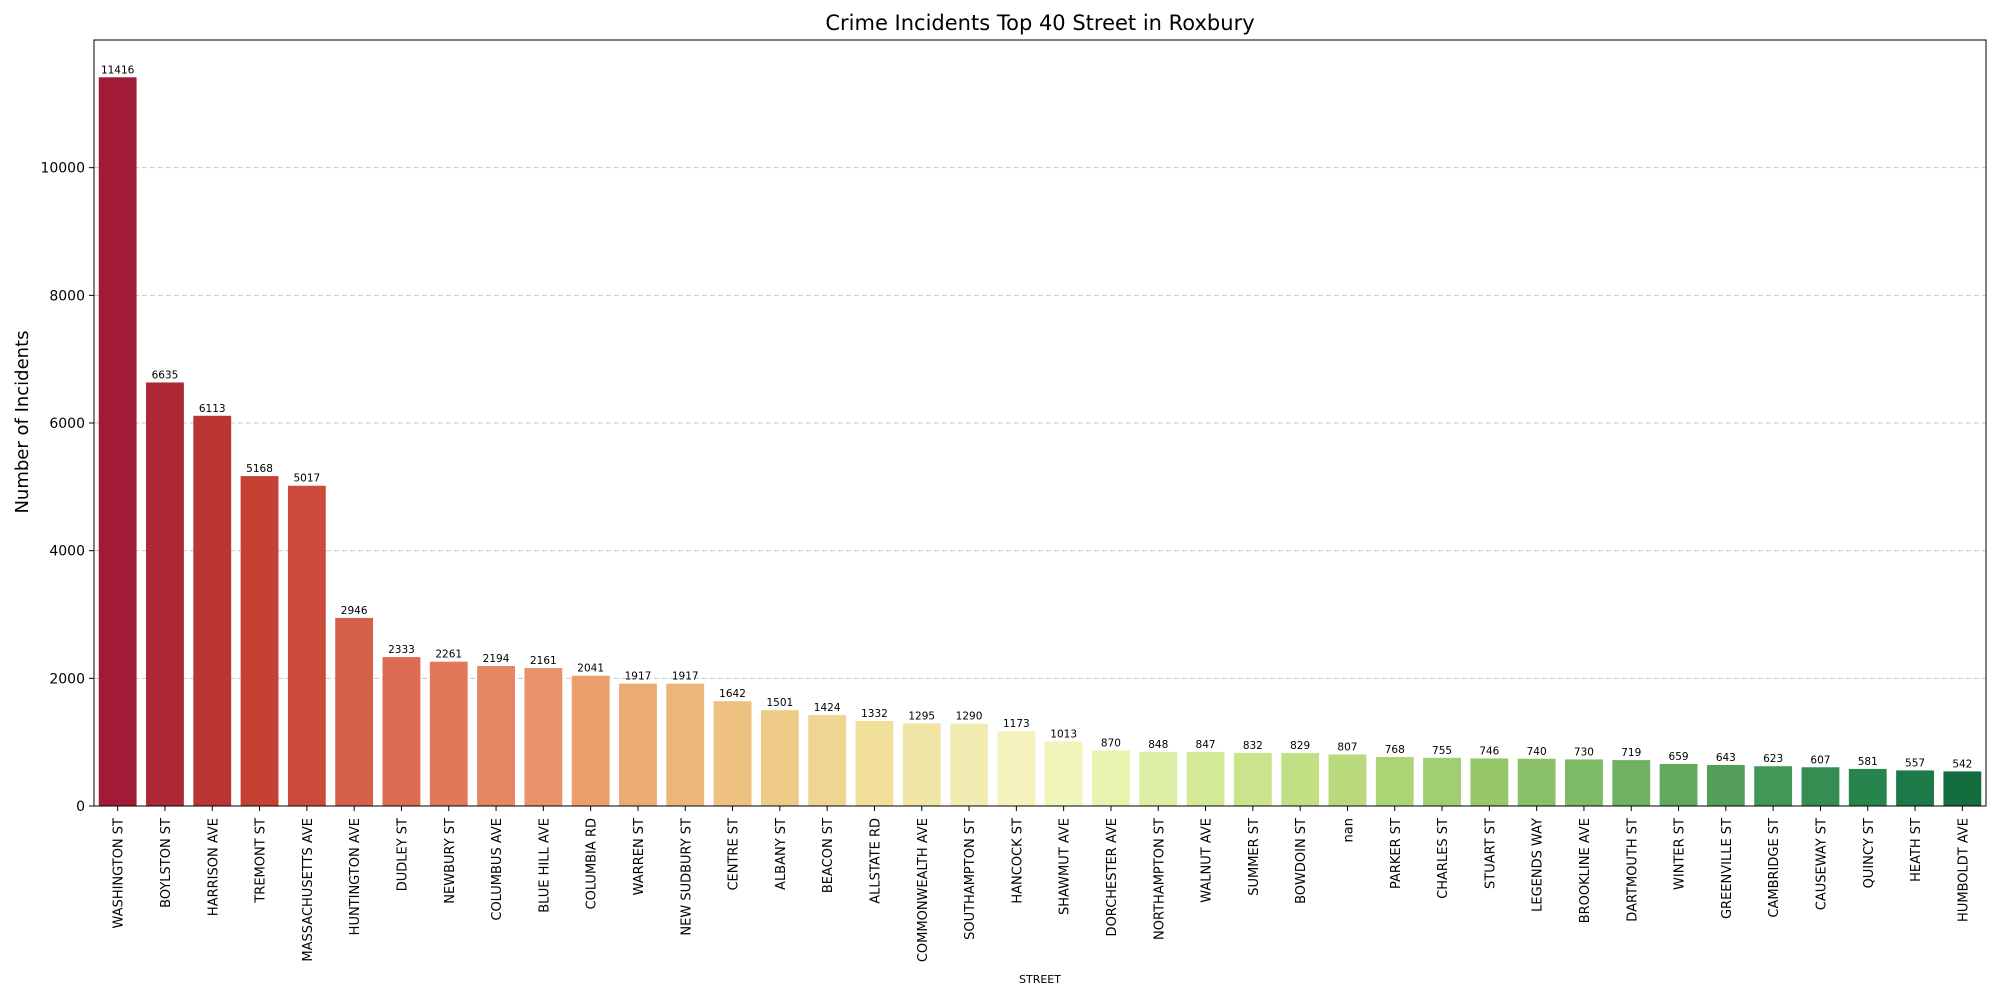 The height and width of the screenshot is (1004, 2000). I want to click on x-tick-label: CHARLES ST, so click(1443, 858).